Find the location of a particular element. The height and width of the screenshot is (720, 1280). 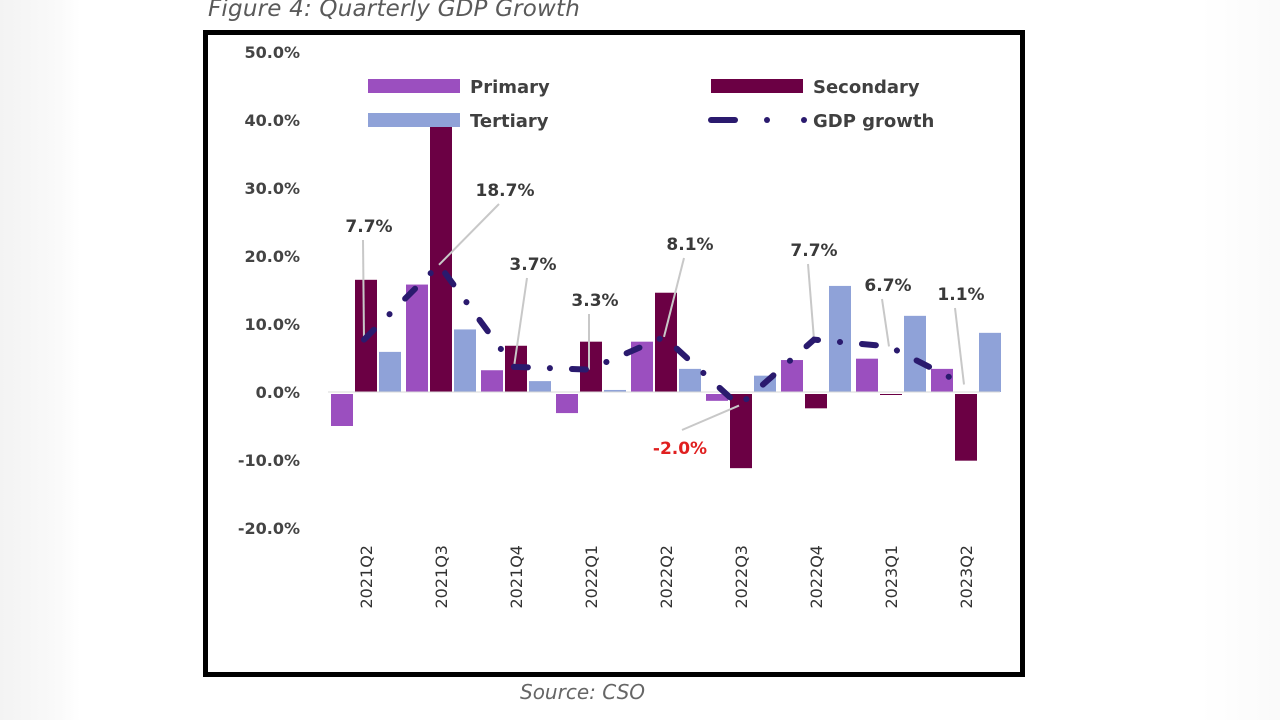

legend-label: Secondary is located at coordinates (866, 87).